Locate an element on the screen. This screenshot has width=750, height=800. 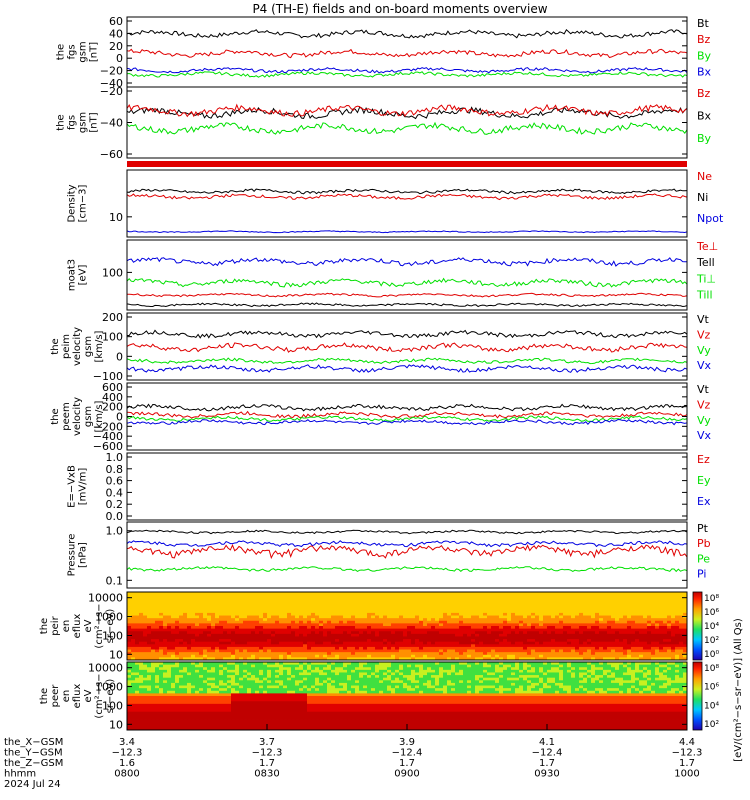
legend-entry: Ex is located at coordinates (704, 501).